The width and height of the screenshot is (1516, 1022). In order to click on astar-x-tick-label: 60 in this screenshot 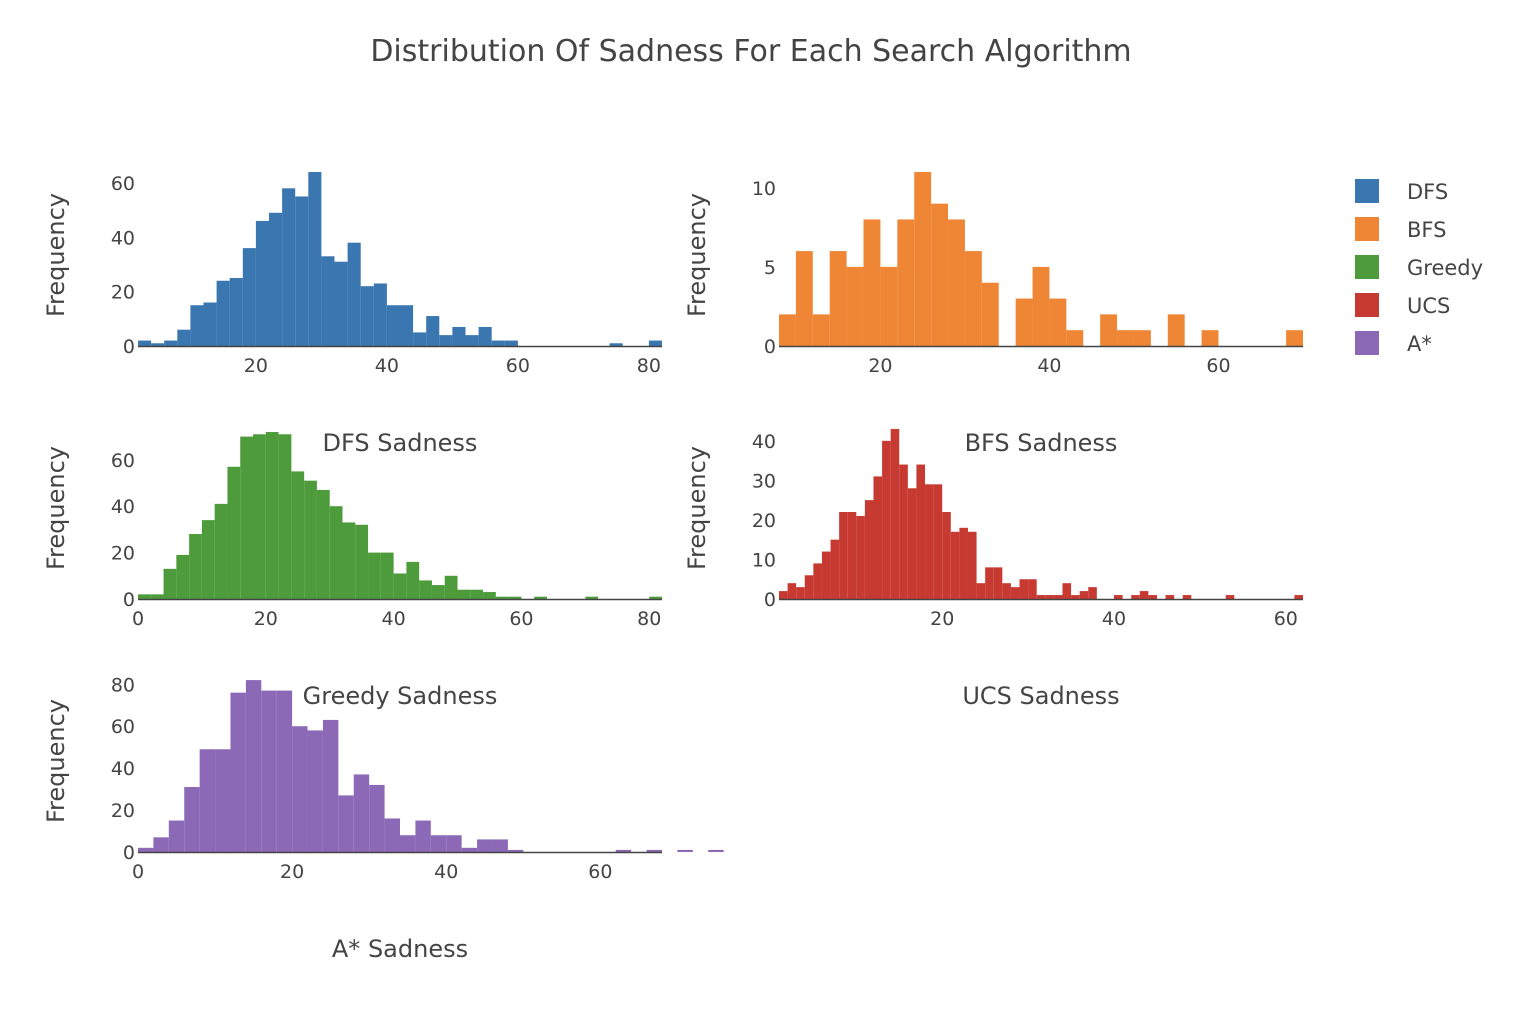, I will do `click(600, 872)`.